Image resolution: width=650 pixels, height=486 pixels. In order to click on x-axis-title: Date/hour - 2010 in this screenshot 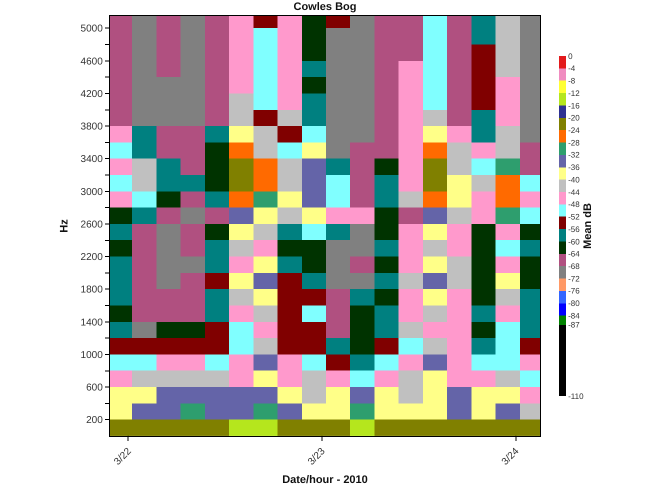, I will do `click(325, 480)`.